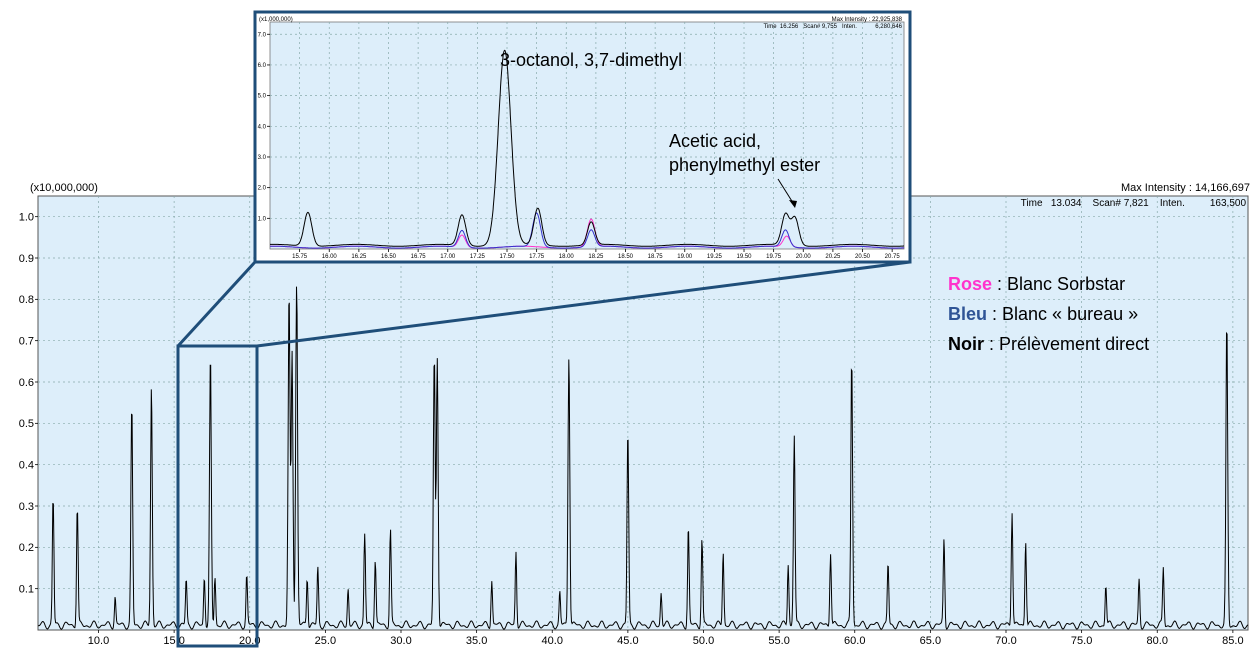 The image size is (1252, 648). I want to click on main-y-tick-0: 0.1, so click(26, 590).